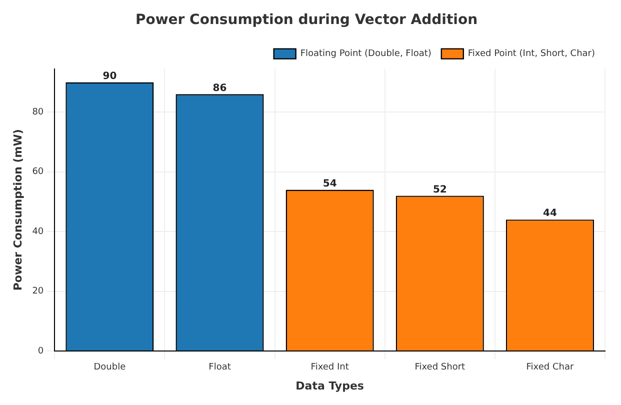 This screenshot has height=405, width=621. What do you see at coordinates (366, 54) in the screenshot?
I see `legend-label: Floating Point (Double, Float)` at bounding box center [366, 54].